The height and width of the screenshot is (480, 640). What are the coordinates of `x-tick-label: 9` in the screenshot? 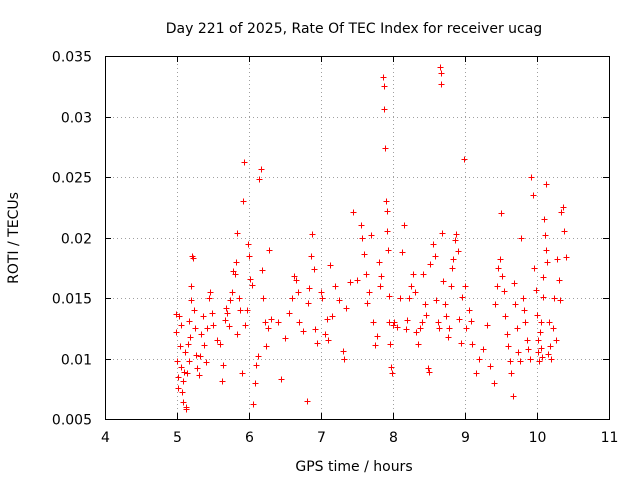 It's located at (465, 438).